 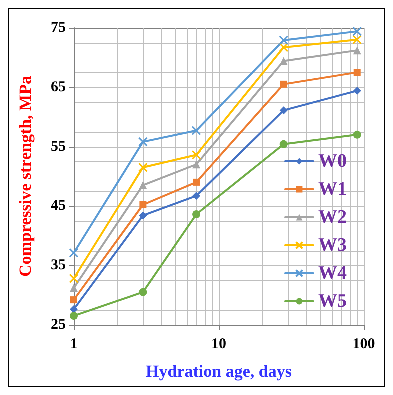 I want to click on y-tick-label: 75, so click(x=58, y=28).